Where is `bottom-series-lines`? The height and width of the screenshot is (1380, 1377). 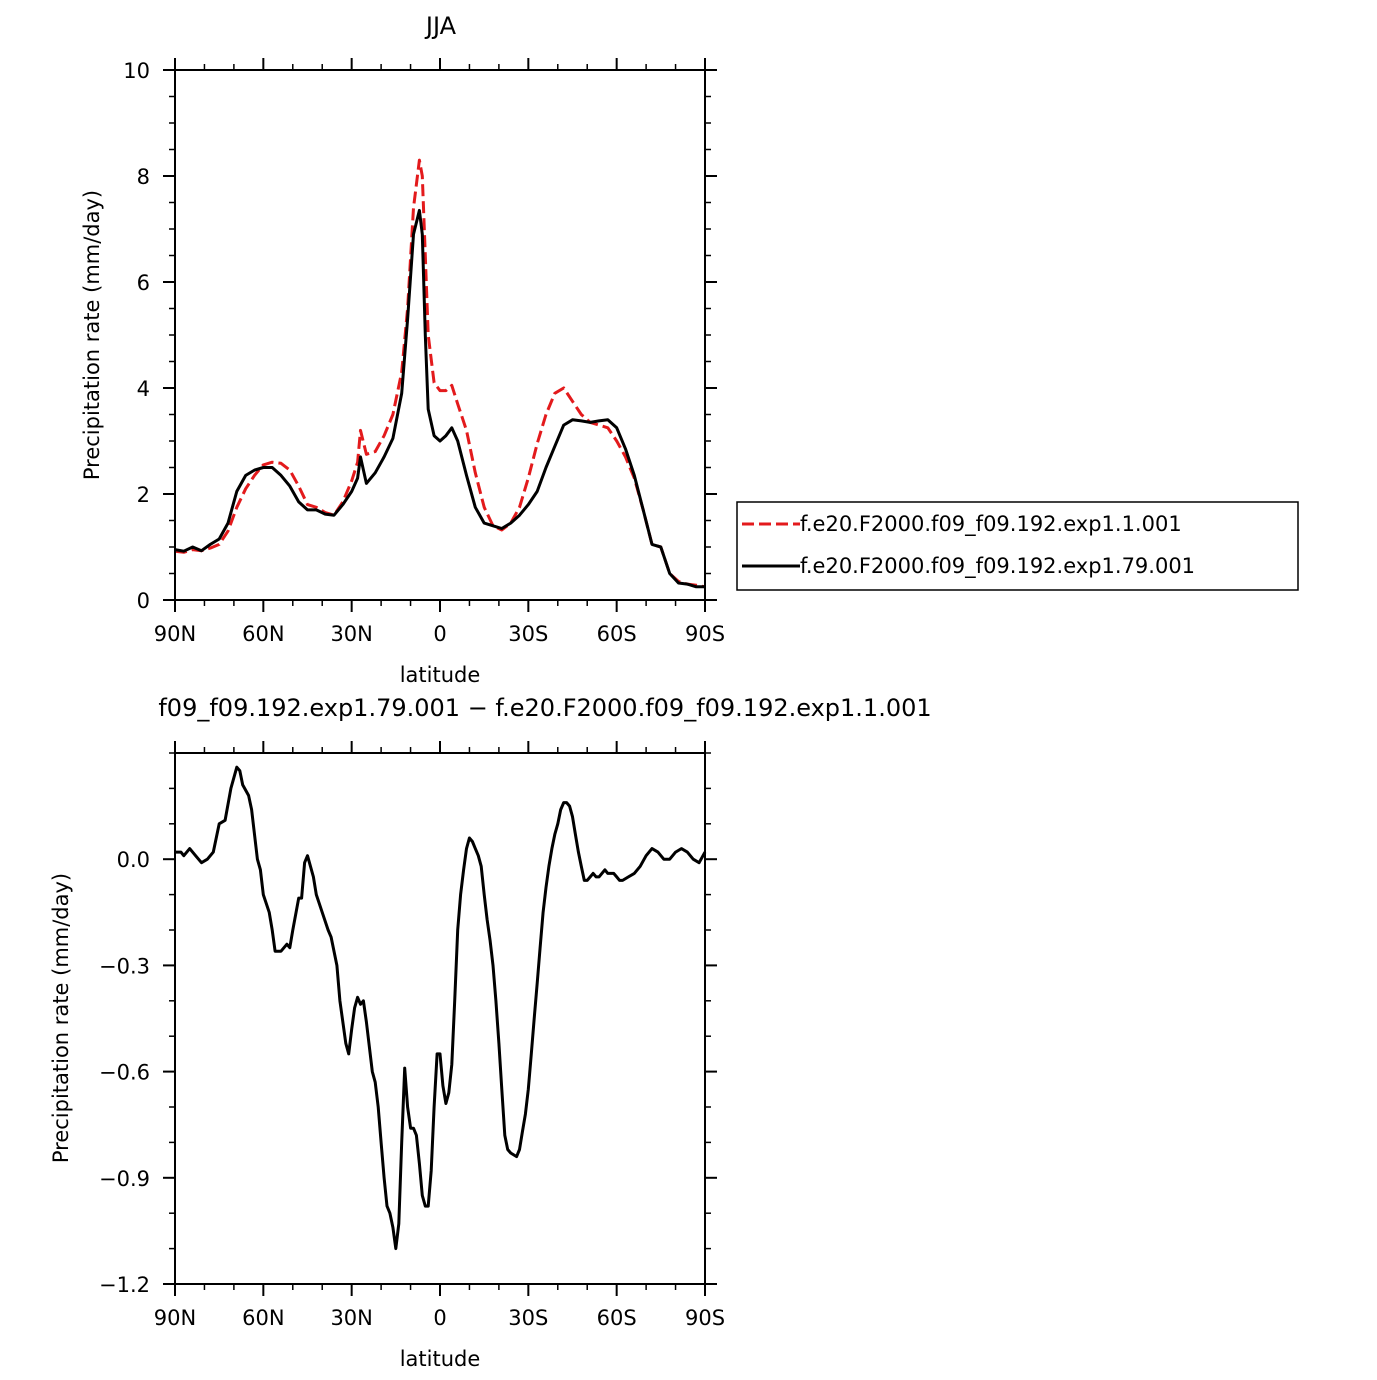
bottom-series-lines is located at coordinates (441, 1008).